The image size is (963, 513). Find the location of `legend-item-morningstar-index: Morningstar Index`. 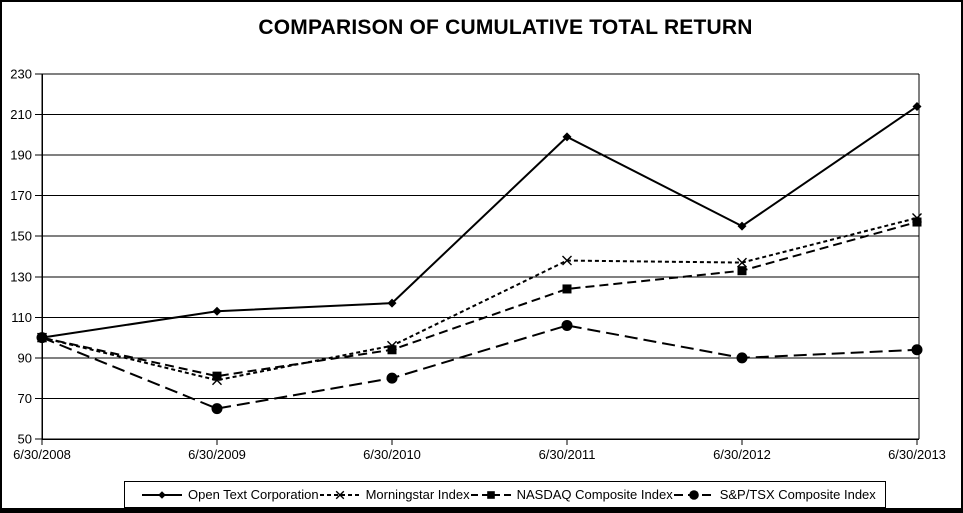

legend-item-morningstar-index: Morningstar Index is located at coordinates (394, 494).